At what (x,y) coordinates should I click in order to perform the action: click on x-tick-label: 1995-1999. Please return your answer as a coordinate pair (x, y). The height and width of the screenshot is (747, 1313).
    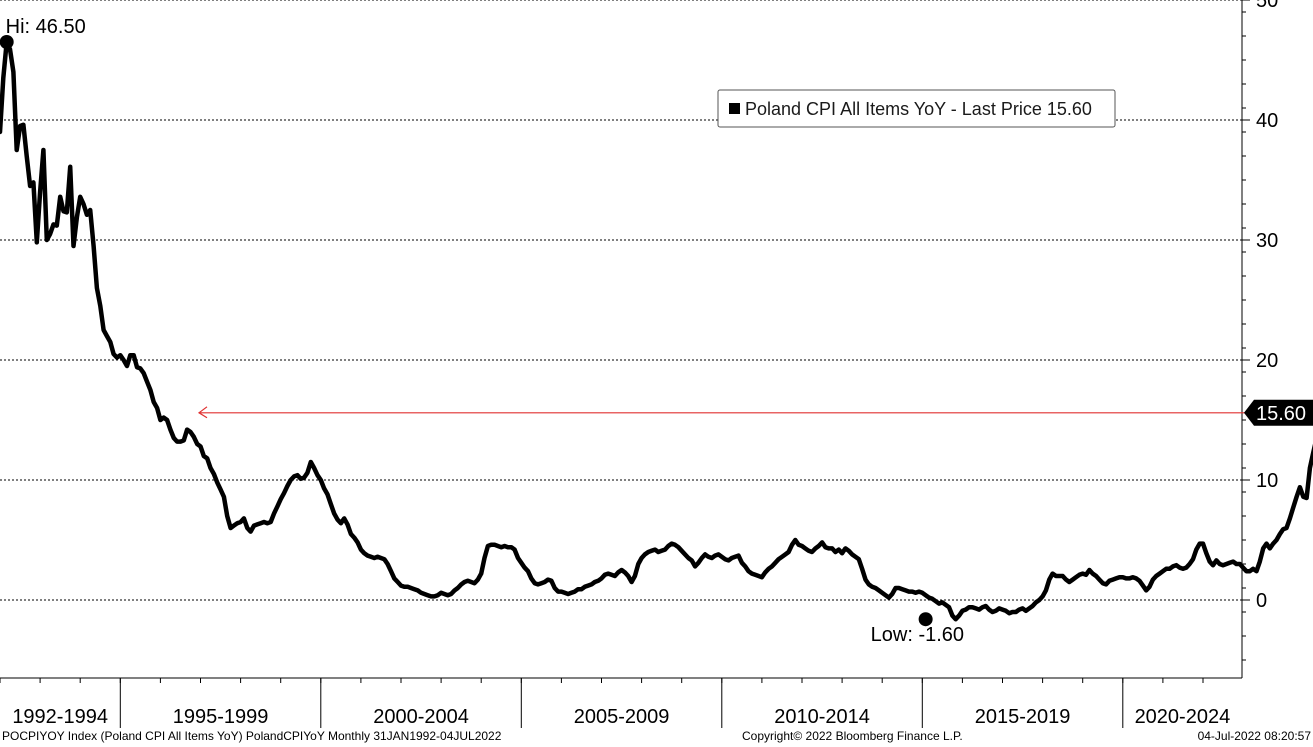
    Looking at the image, I should click on (221, 717).